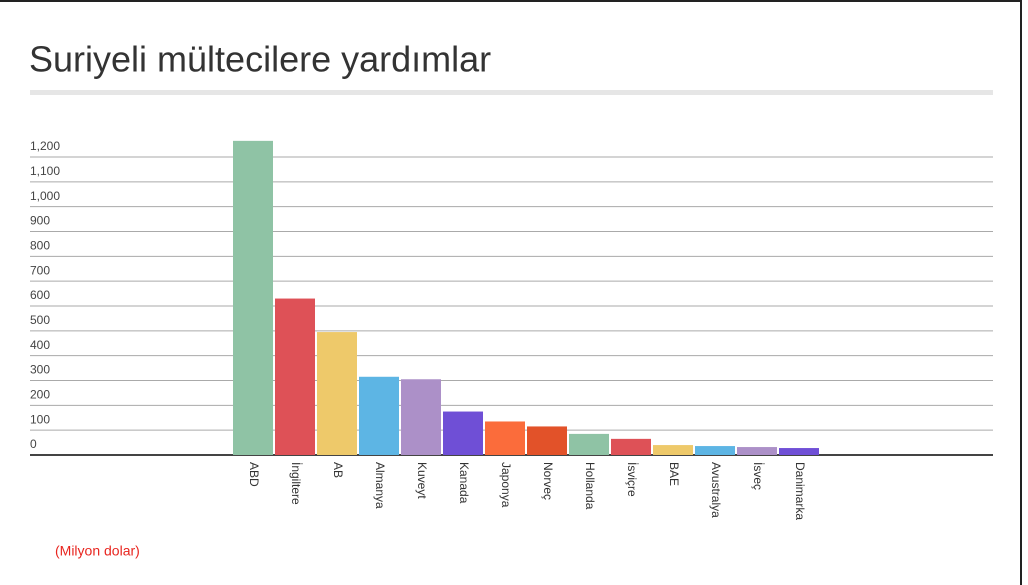 This screenshot has width=1028, height=585. Describe the element at coordinates (506, 485) in the screenshot. I see `x-tick-label: Japonya` at that location.